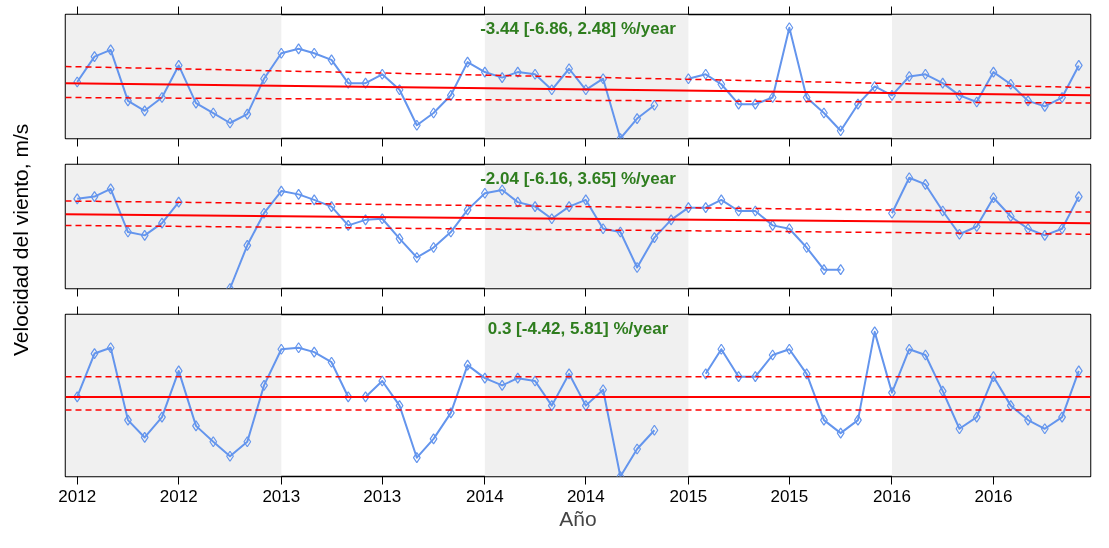 The width and height of the screenshot is (1109, 548). What do you see at coordinates (578, 518) in the screenshot?
I see `x-axis-title: Año` at bounding box center [578, 518].